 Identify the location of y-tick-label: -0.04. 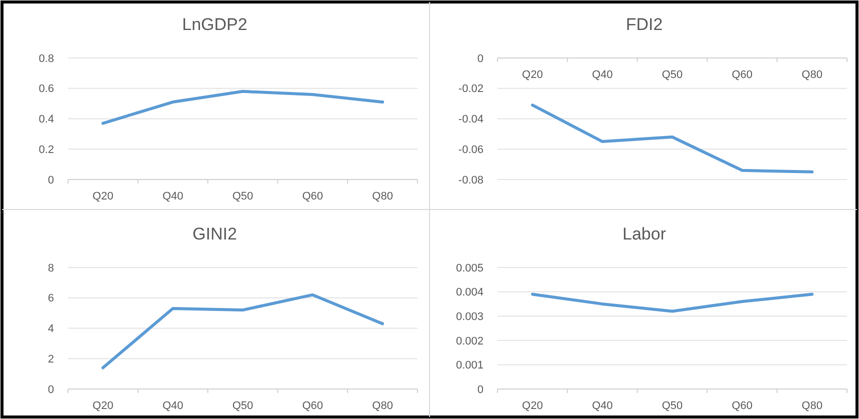
(471, 120).